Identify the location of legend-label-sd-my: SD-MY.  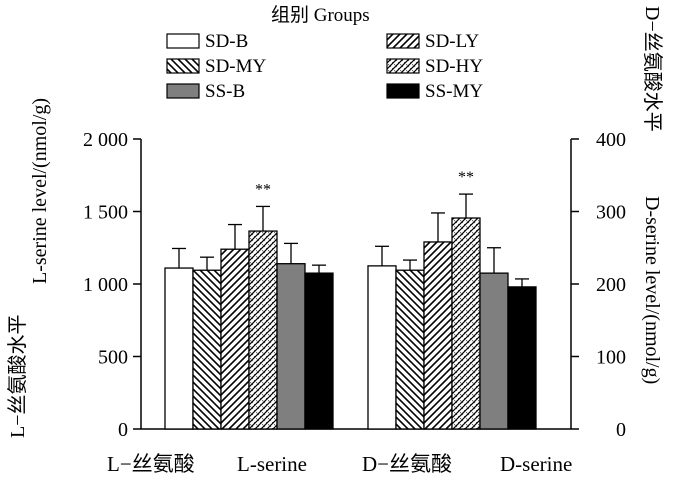
(236, 66).